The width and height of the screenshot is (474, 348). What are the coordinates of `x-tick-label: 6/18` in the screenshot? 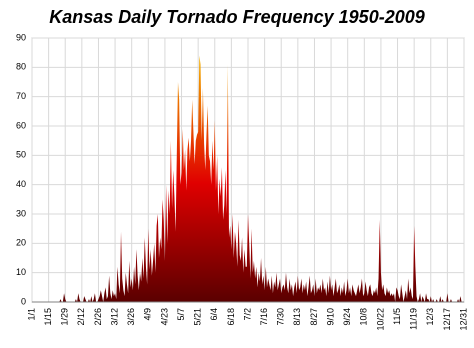 It's located at (231, 317).